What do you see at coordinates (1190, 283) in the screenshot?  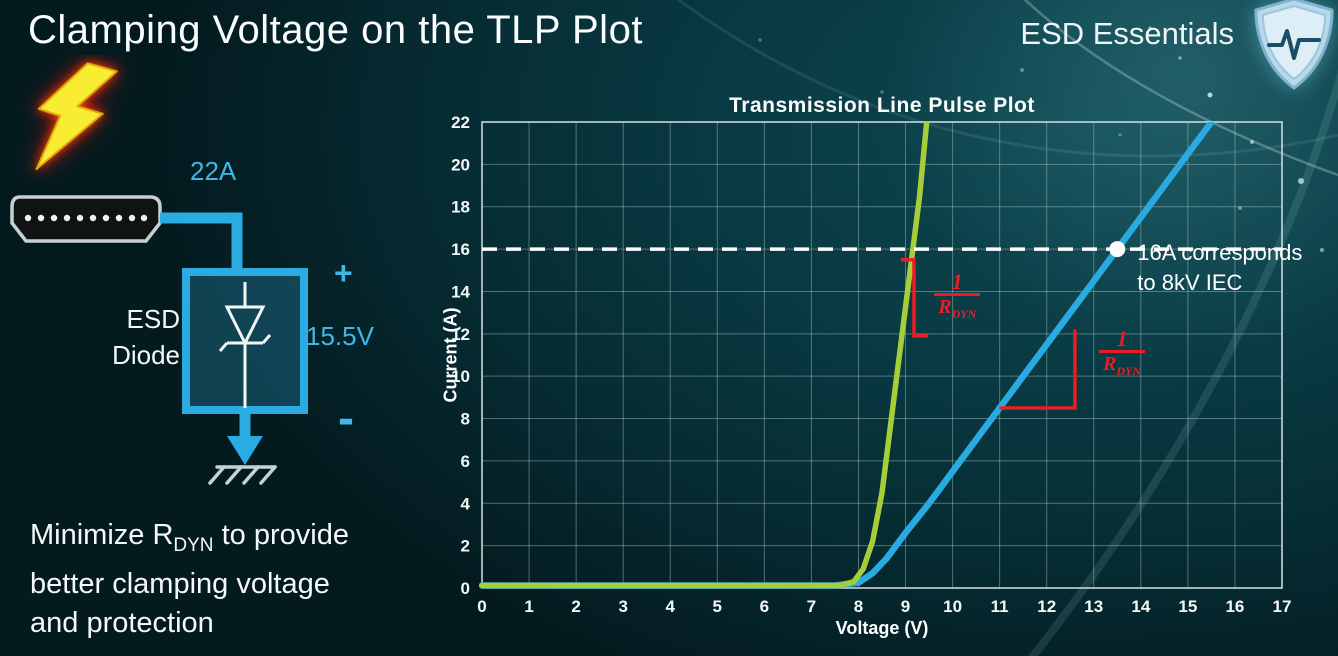 I see `iec-annotation-line2: to 8kV IEC` at bounding box center [1190, 283].